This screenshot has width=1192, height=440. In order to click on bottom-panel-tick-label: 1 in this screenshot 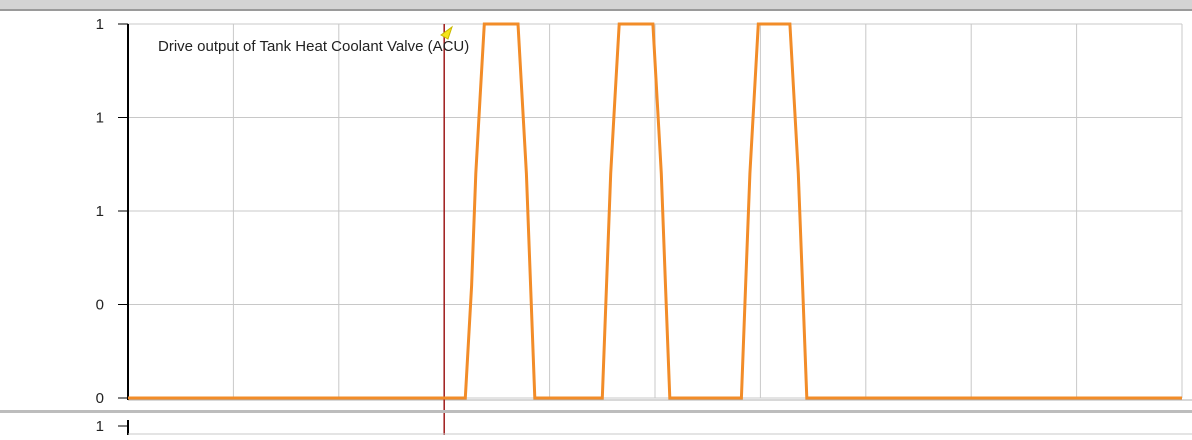, I will do `click(100, 426)`.